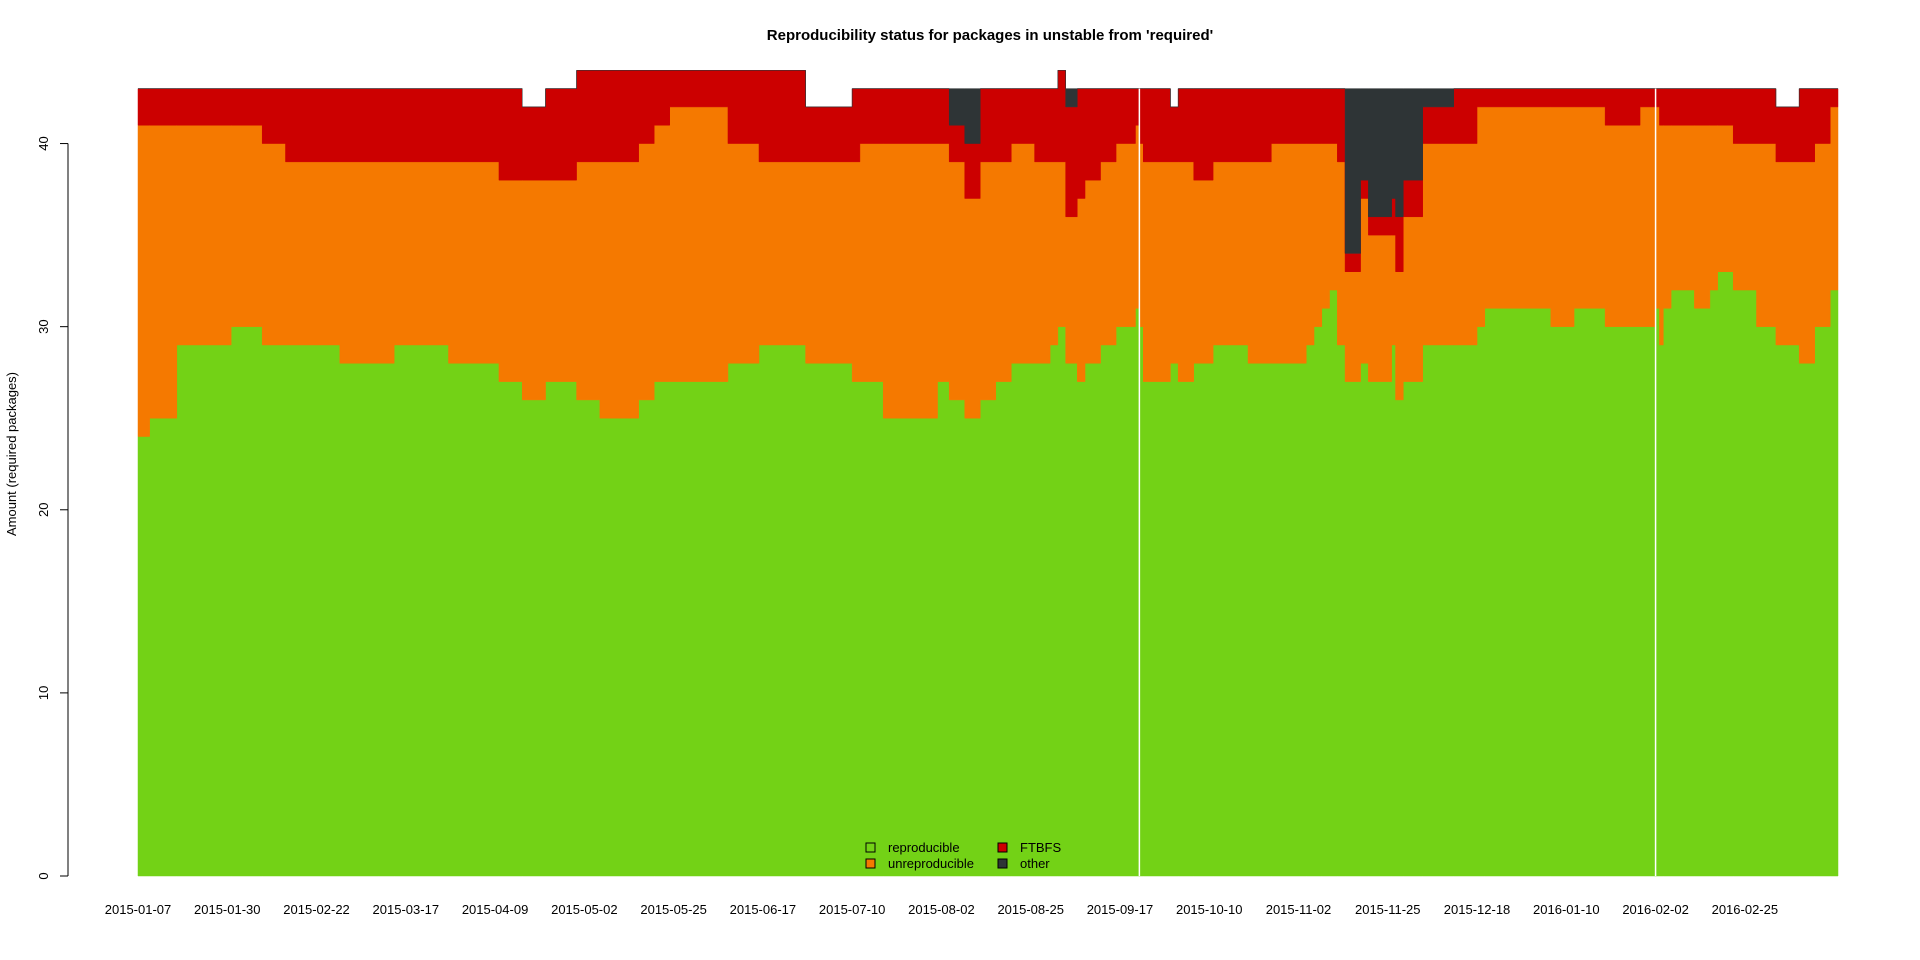 The width and height of the screenshot is (1920, 960). Describe the element at coordinates (138, 909) in the screenshot. I see `x-tick-label: 2015-01-07` at that location.